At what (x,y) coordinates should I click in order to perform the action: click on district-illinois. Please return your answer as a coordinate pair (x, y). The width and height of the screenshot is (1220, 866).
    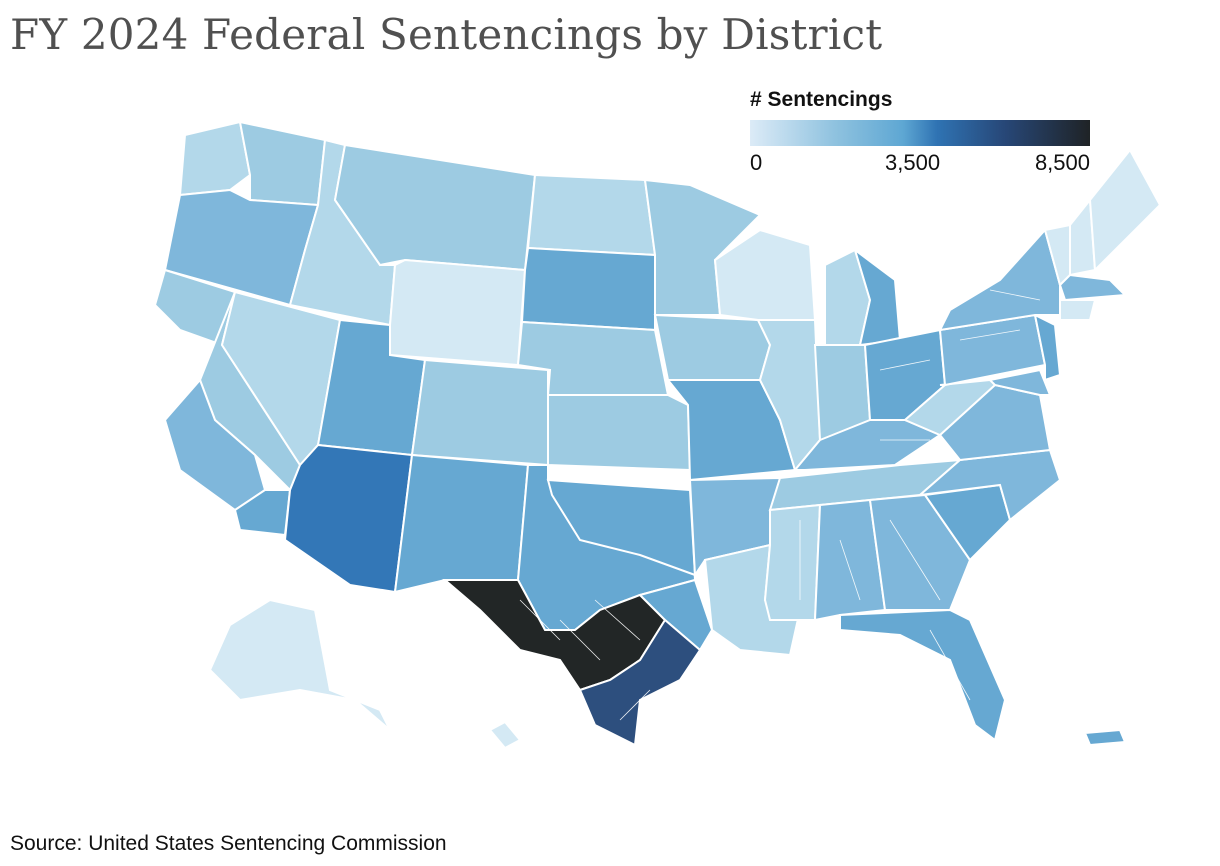
    Looking at the image, I should click on (789, 396).